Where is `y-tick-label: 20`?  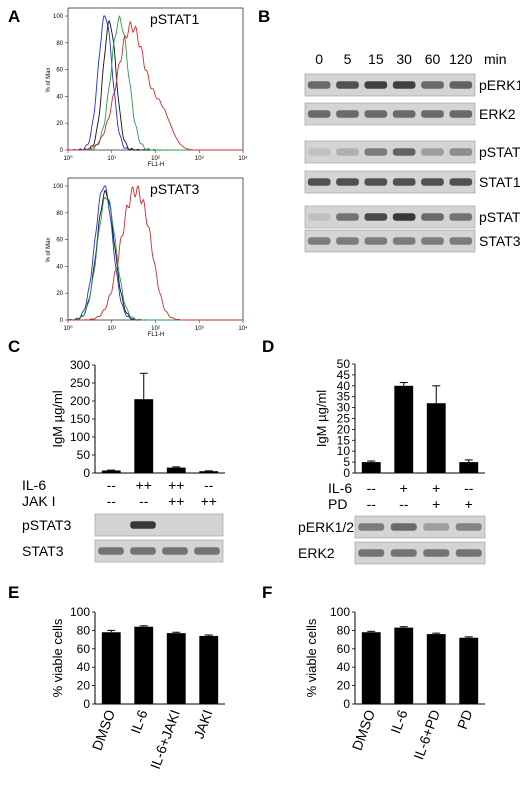 y-tick-label: 20 is located at coordinates (84, 686).